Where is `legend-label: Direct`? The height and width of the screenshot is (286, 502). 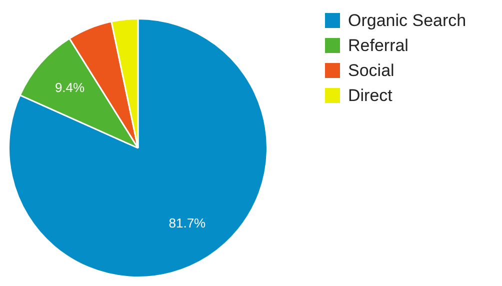 legend-label: Direct is located at coordinates (370, 96).